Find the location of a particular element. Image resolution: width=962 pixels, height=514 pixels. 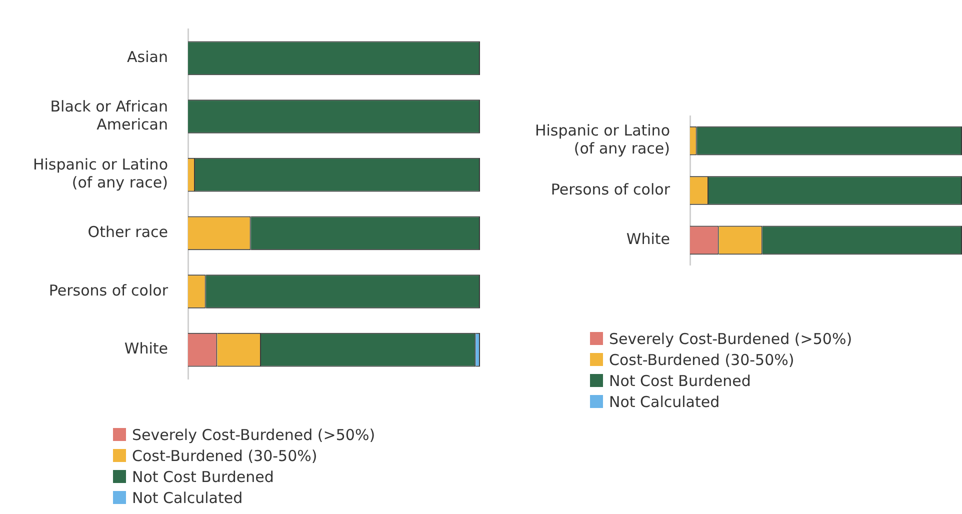

y-tick-label: Other race is located at coordinates (128, 232).